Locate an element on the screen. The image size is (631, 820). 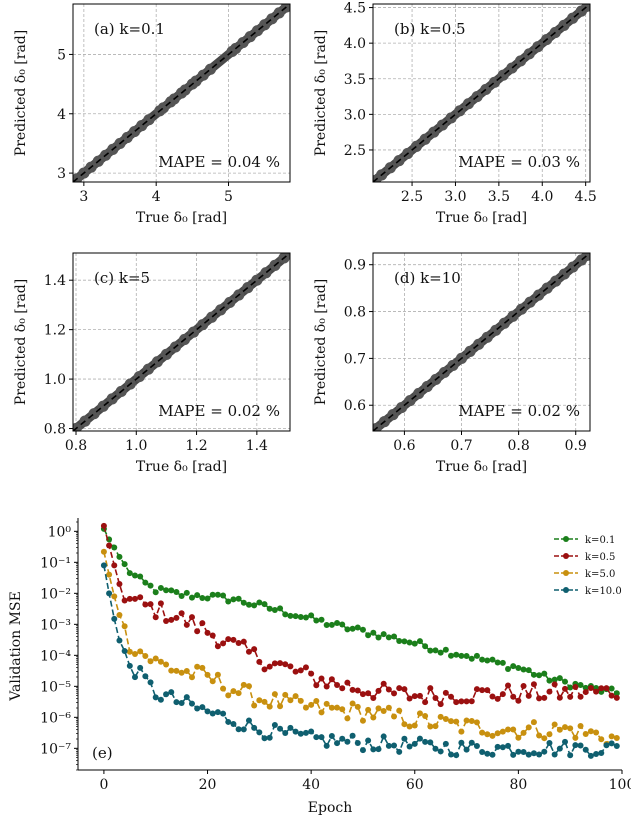
y-tick-label: 0.9 is located at coordinates (355, 266).